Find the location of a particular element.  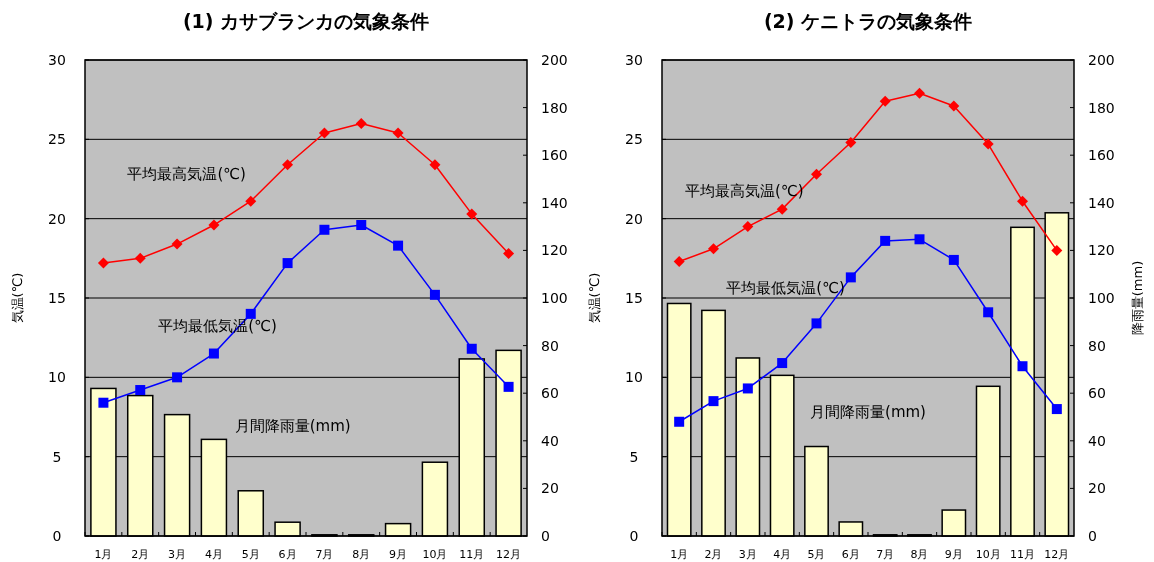

series-label: 平均最低気温(℃) is located at coordinates (785, 288).